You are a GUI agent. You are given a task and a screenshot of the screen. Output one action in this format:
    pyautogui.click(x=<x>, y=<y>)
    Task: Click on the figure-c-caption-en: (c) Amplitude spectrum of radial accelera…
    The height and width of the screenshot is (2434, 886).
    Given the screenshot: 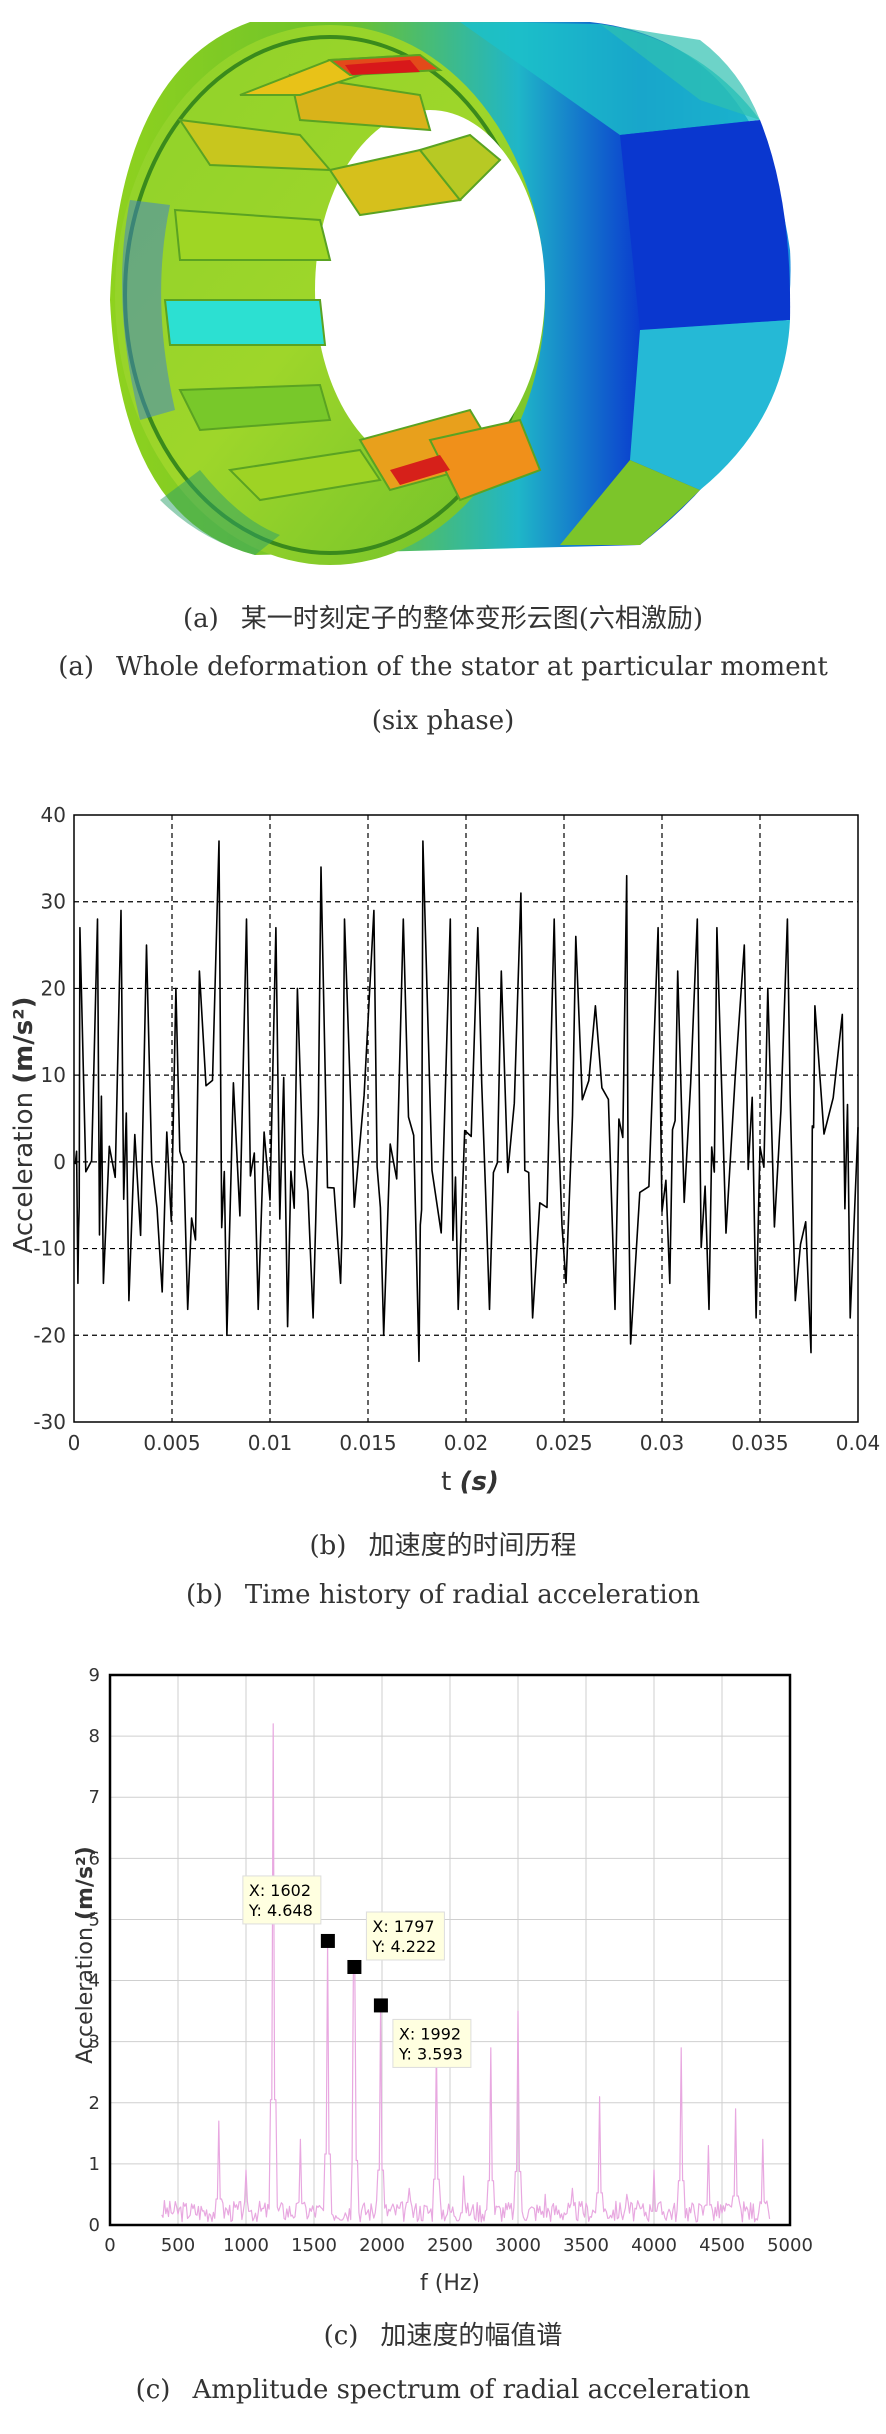 What is the action you would take?
    pyautogui.click(x=443, y=2390)
    